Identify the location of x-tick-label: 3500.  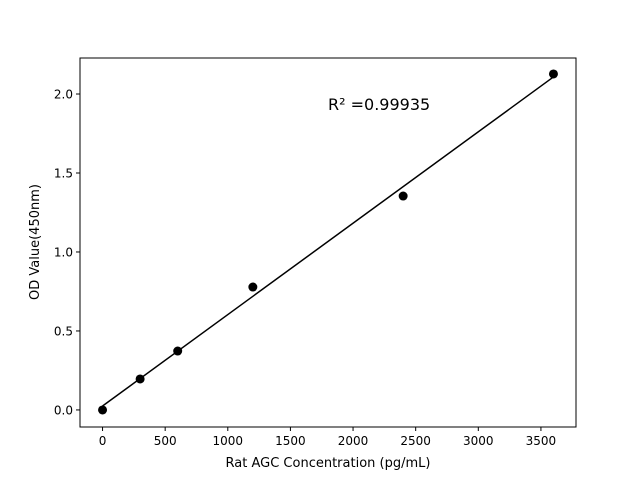
(541, 441).